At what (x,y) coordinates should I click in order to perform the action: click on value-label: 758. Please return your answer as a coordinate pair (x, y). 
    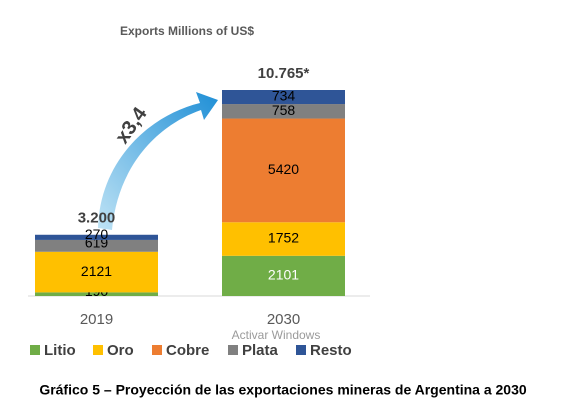
    Looking at the image, I should click on (284, 110).